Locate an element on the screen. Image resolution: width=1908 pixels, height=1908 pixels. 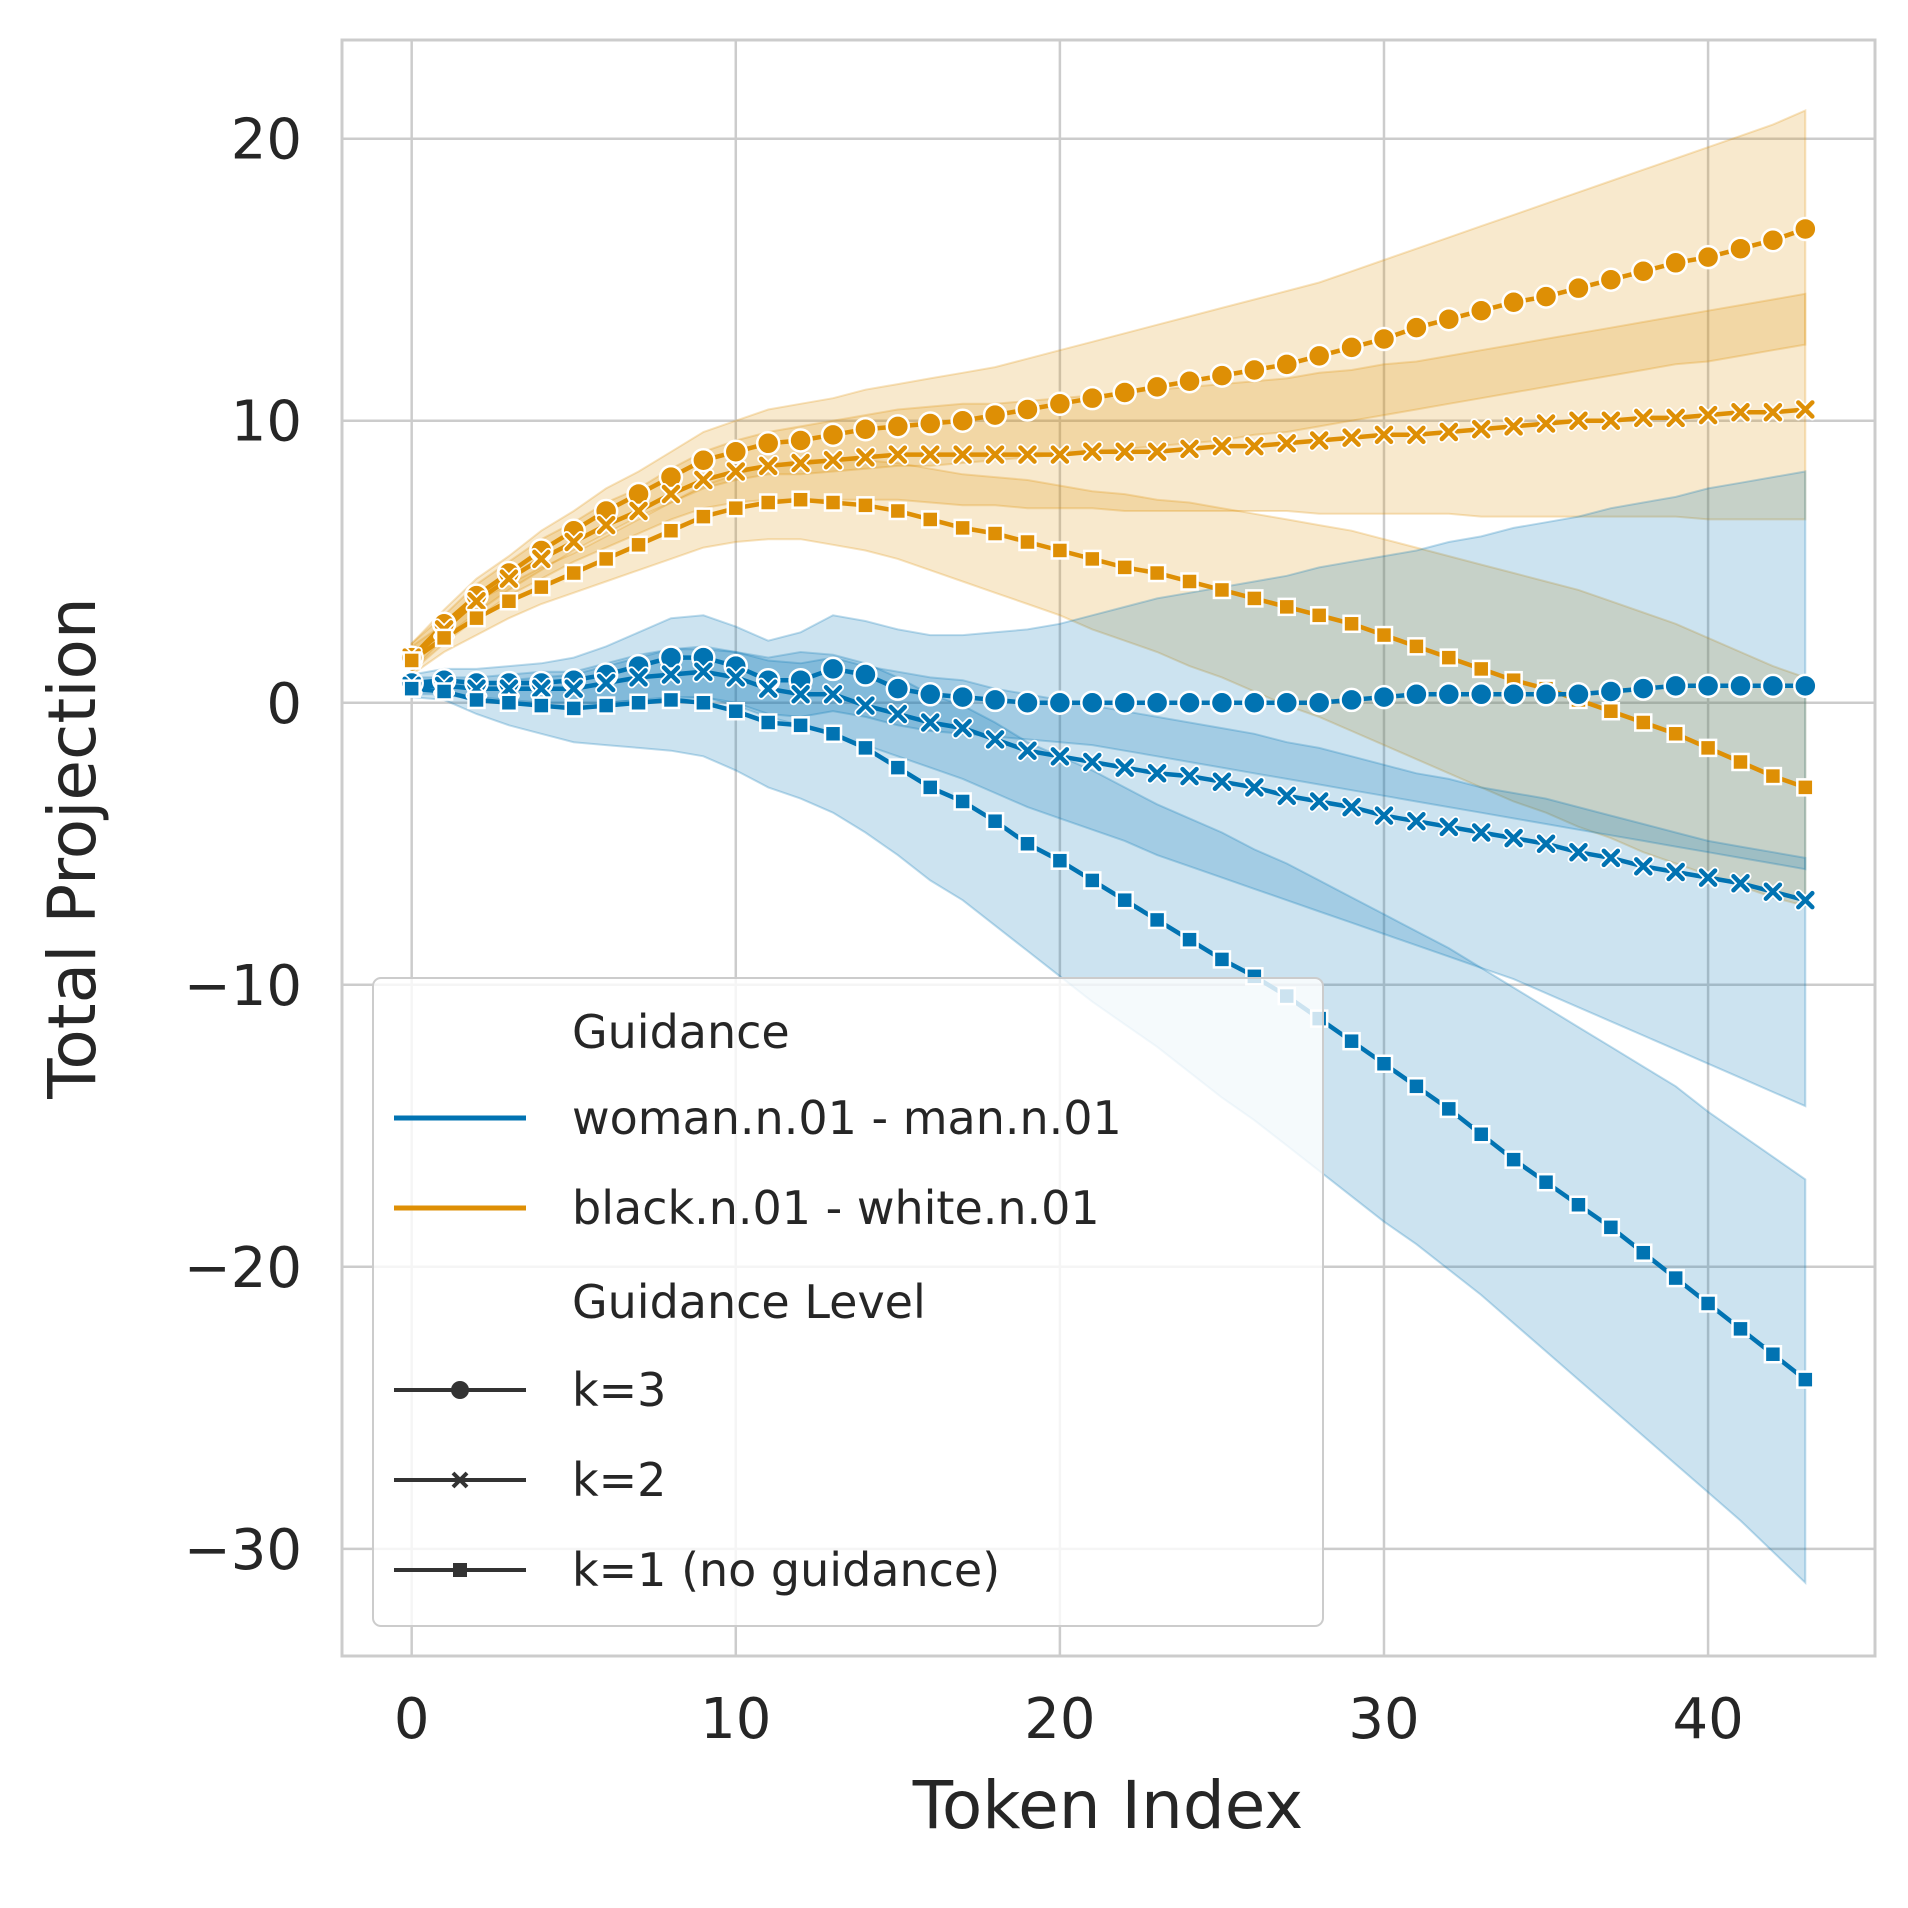
x-axis-label: Token Index is located at coordinates (1107, 1805).